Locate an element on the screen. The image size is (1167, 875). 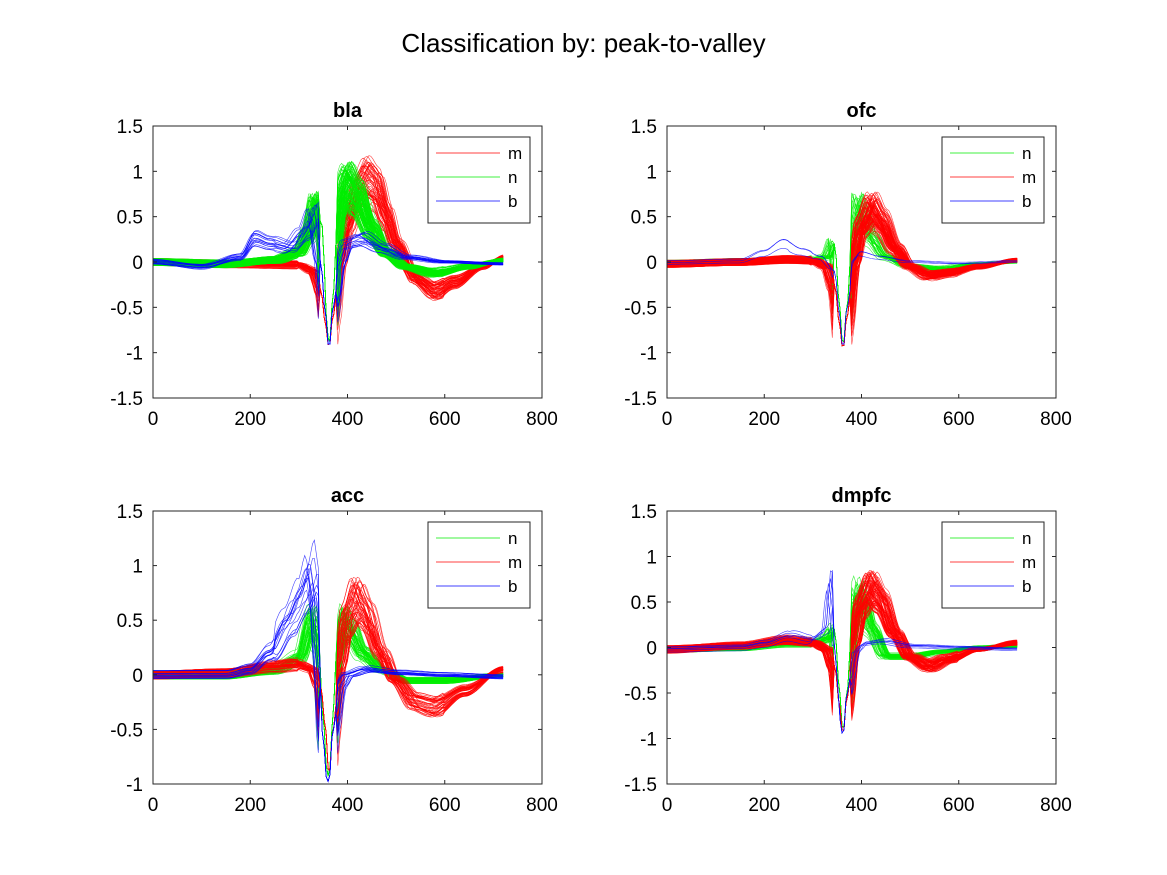
y-tick-label: 1 is located at coordinates (651, 172).